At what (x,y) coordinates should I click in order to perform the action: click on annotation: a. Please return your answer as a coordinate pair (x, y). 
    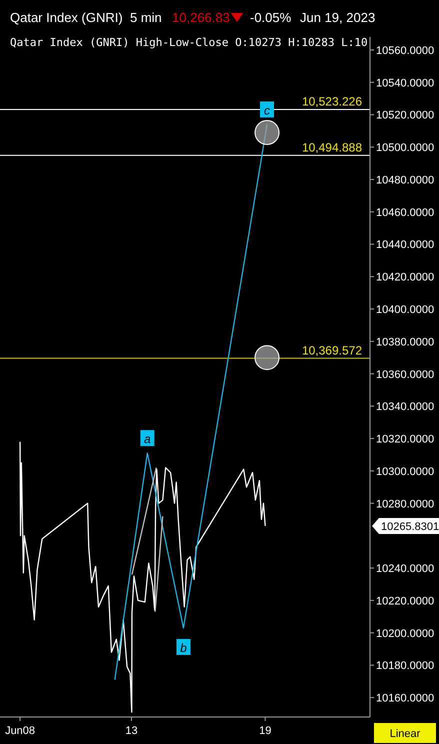
    Looking at the image, I should click on (147, 439).